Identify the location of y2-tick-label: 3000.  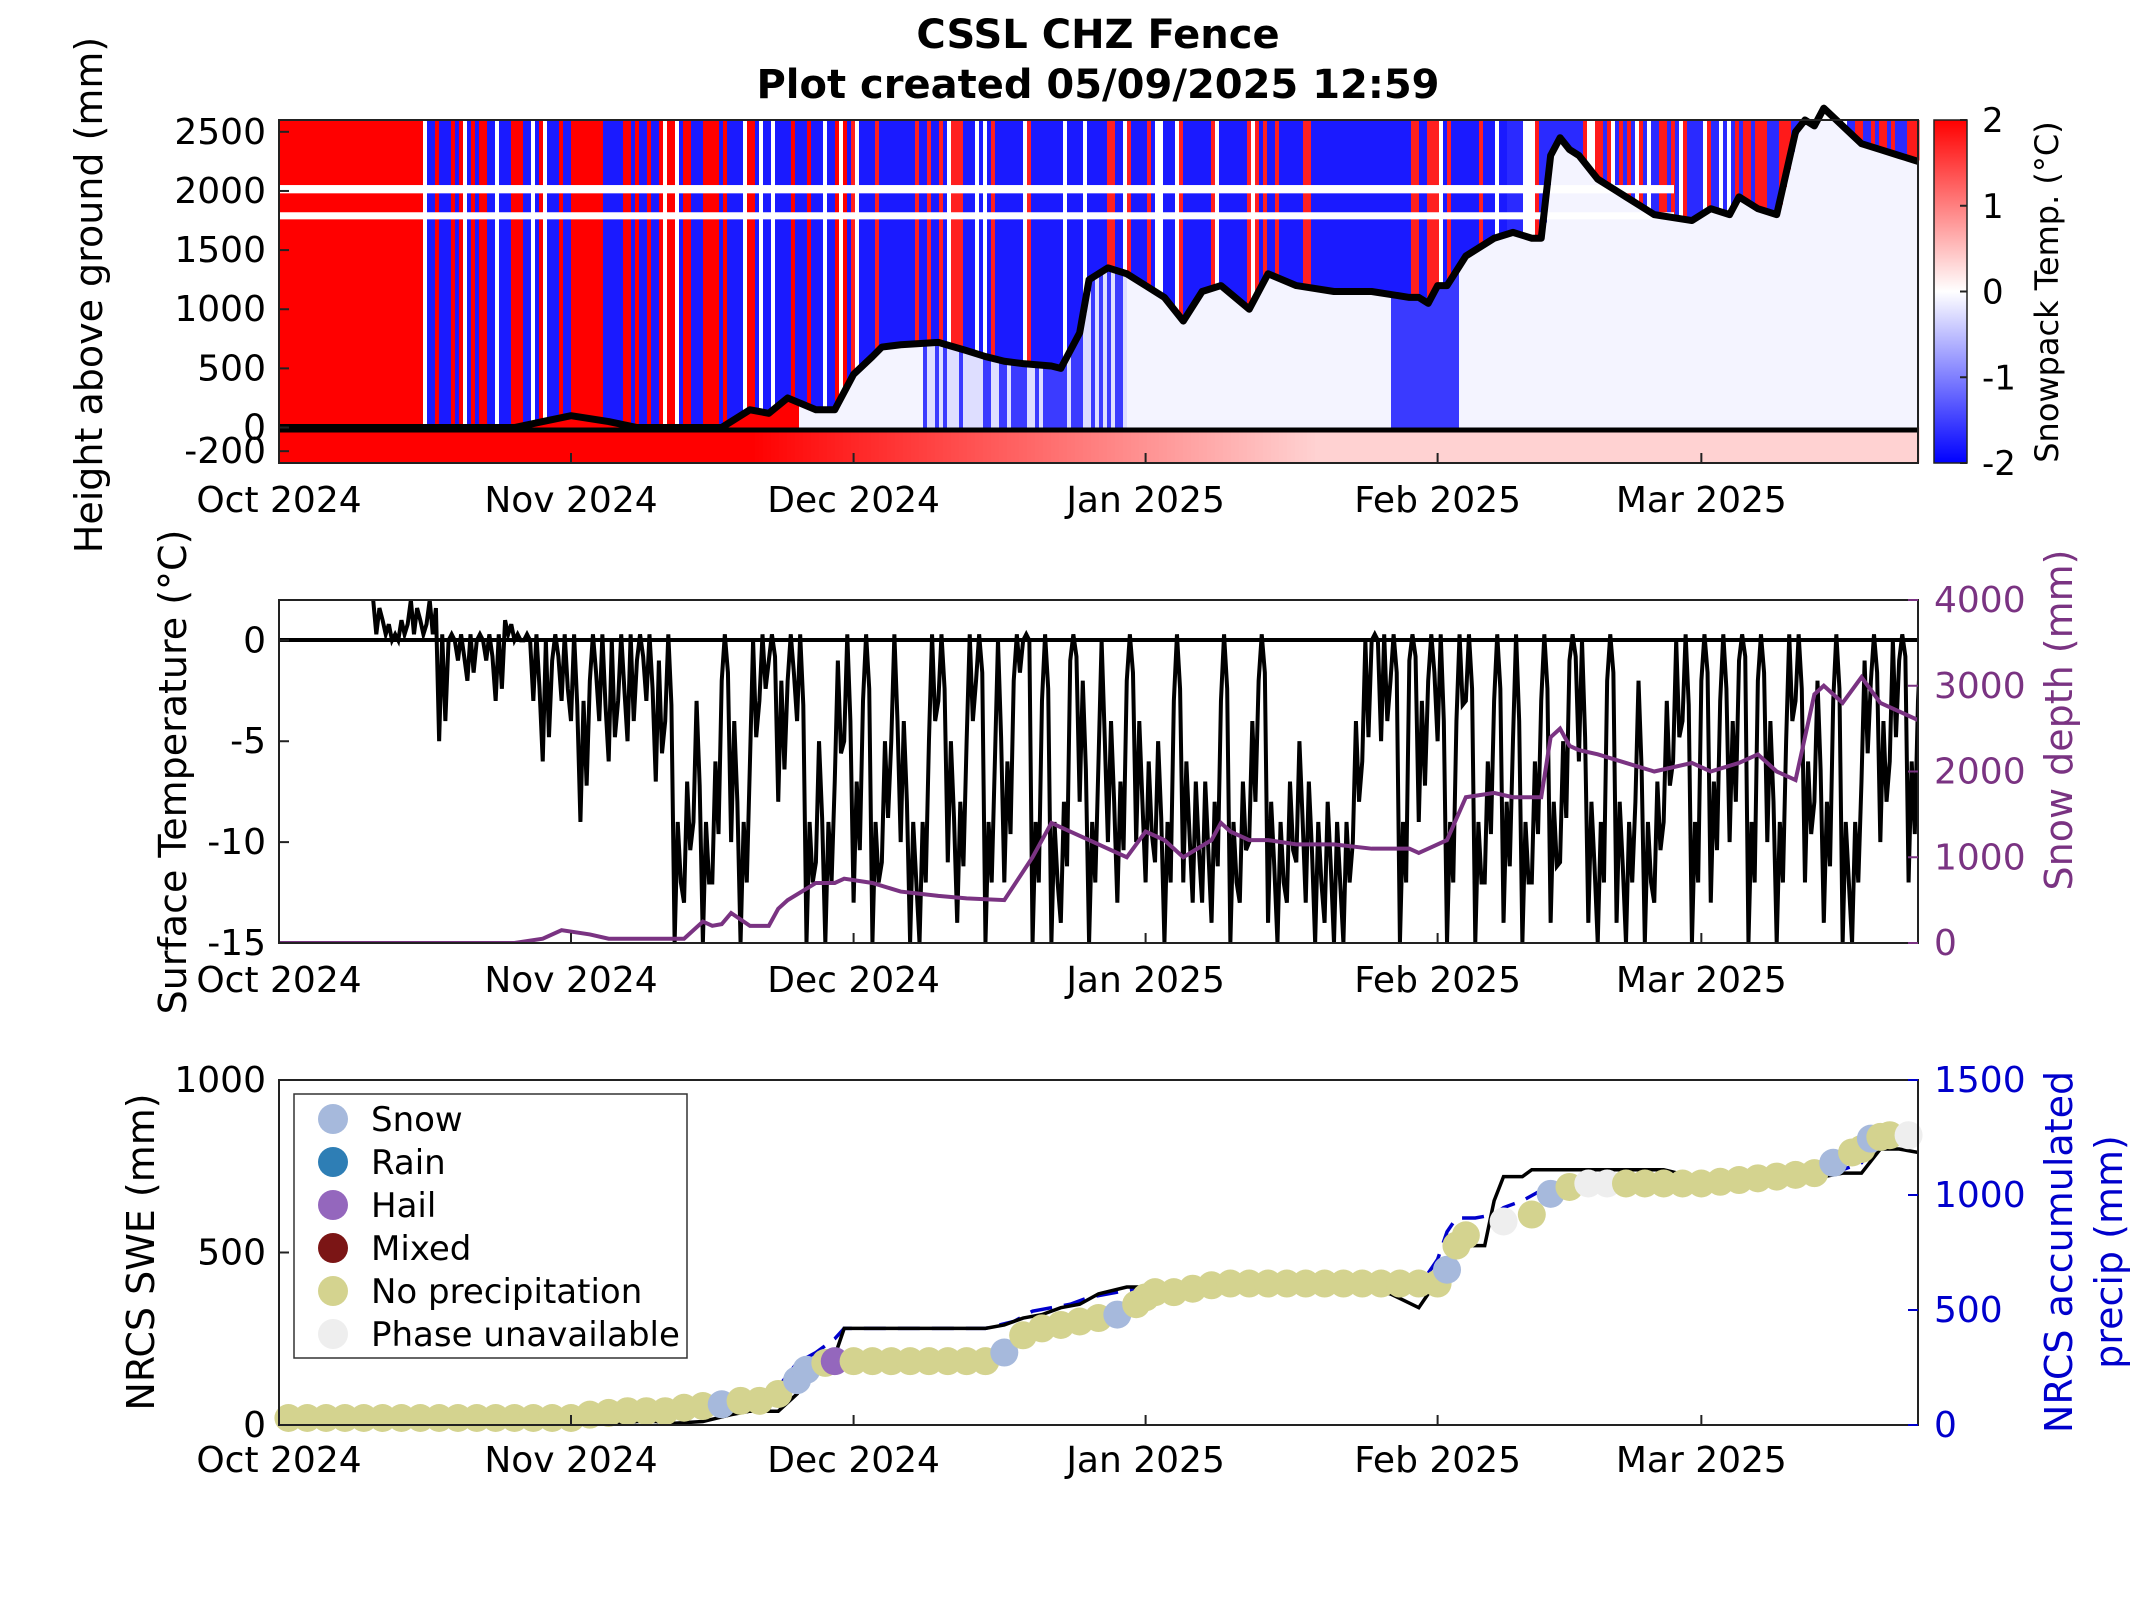
(1980, 686).